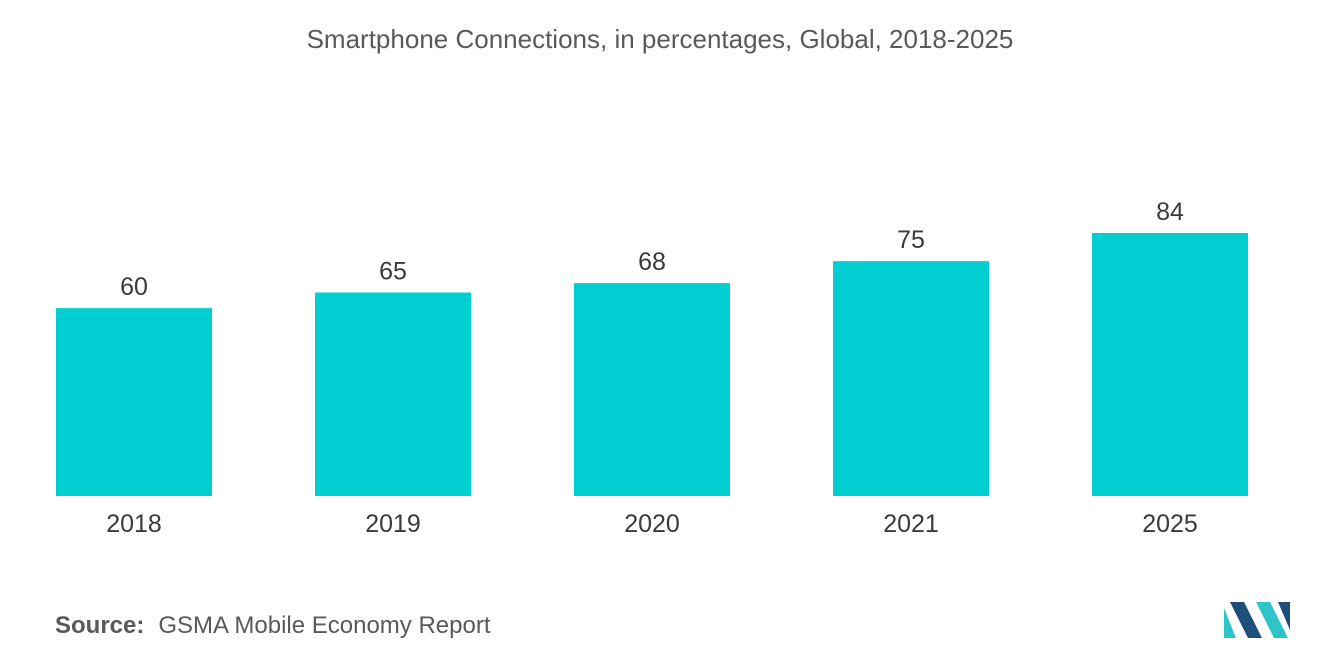 Image resolution: width=1320 pixels, height=665 pixels. Describe the element at coordinates (393, 271) in the screenshot. I see `bar-value-label-2019: 65` at that location.